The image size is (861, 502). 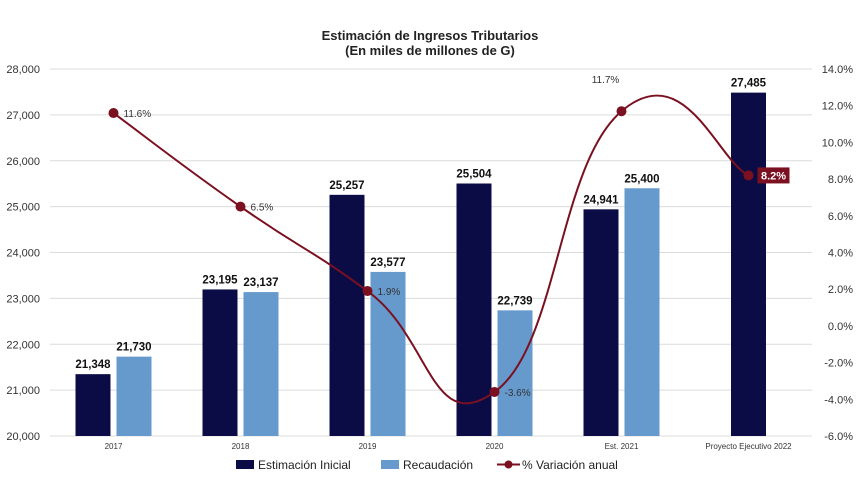 I want to click on bar-label-estimacion: 27,485, so click(x=749, y=84).